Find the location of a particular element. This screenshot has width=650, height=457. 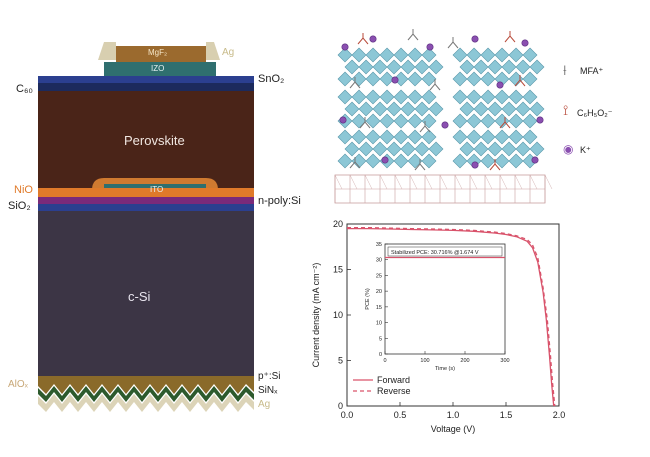

nio-layer is located at coordinates (146, 192).